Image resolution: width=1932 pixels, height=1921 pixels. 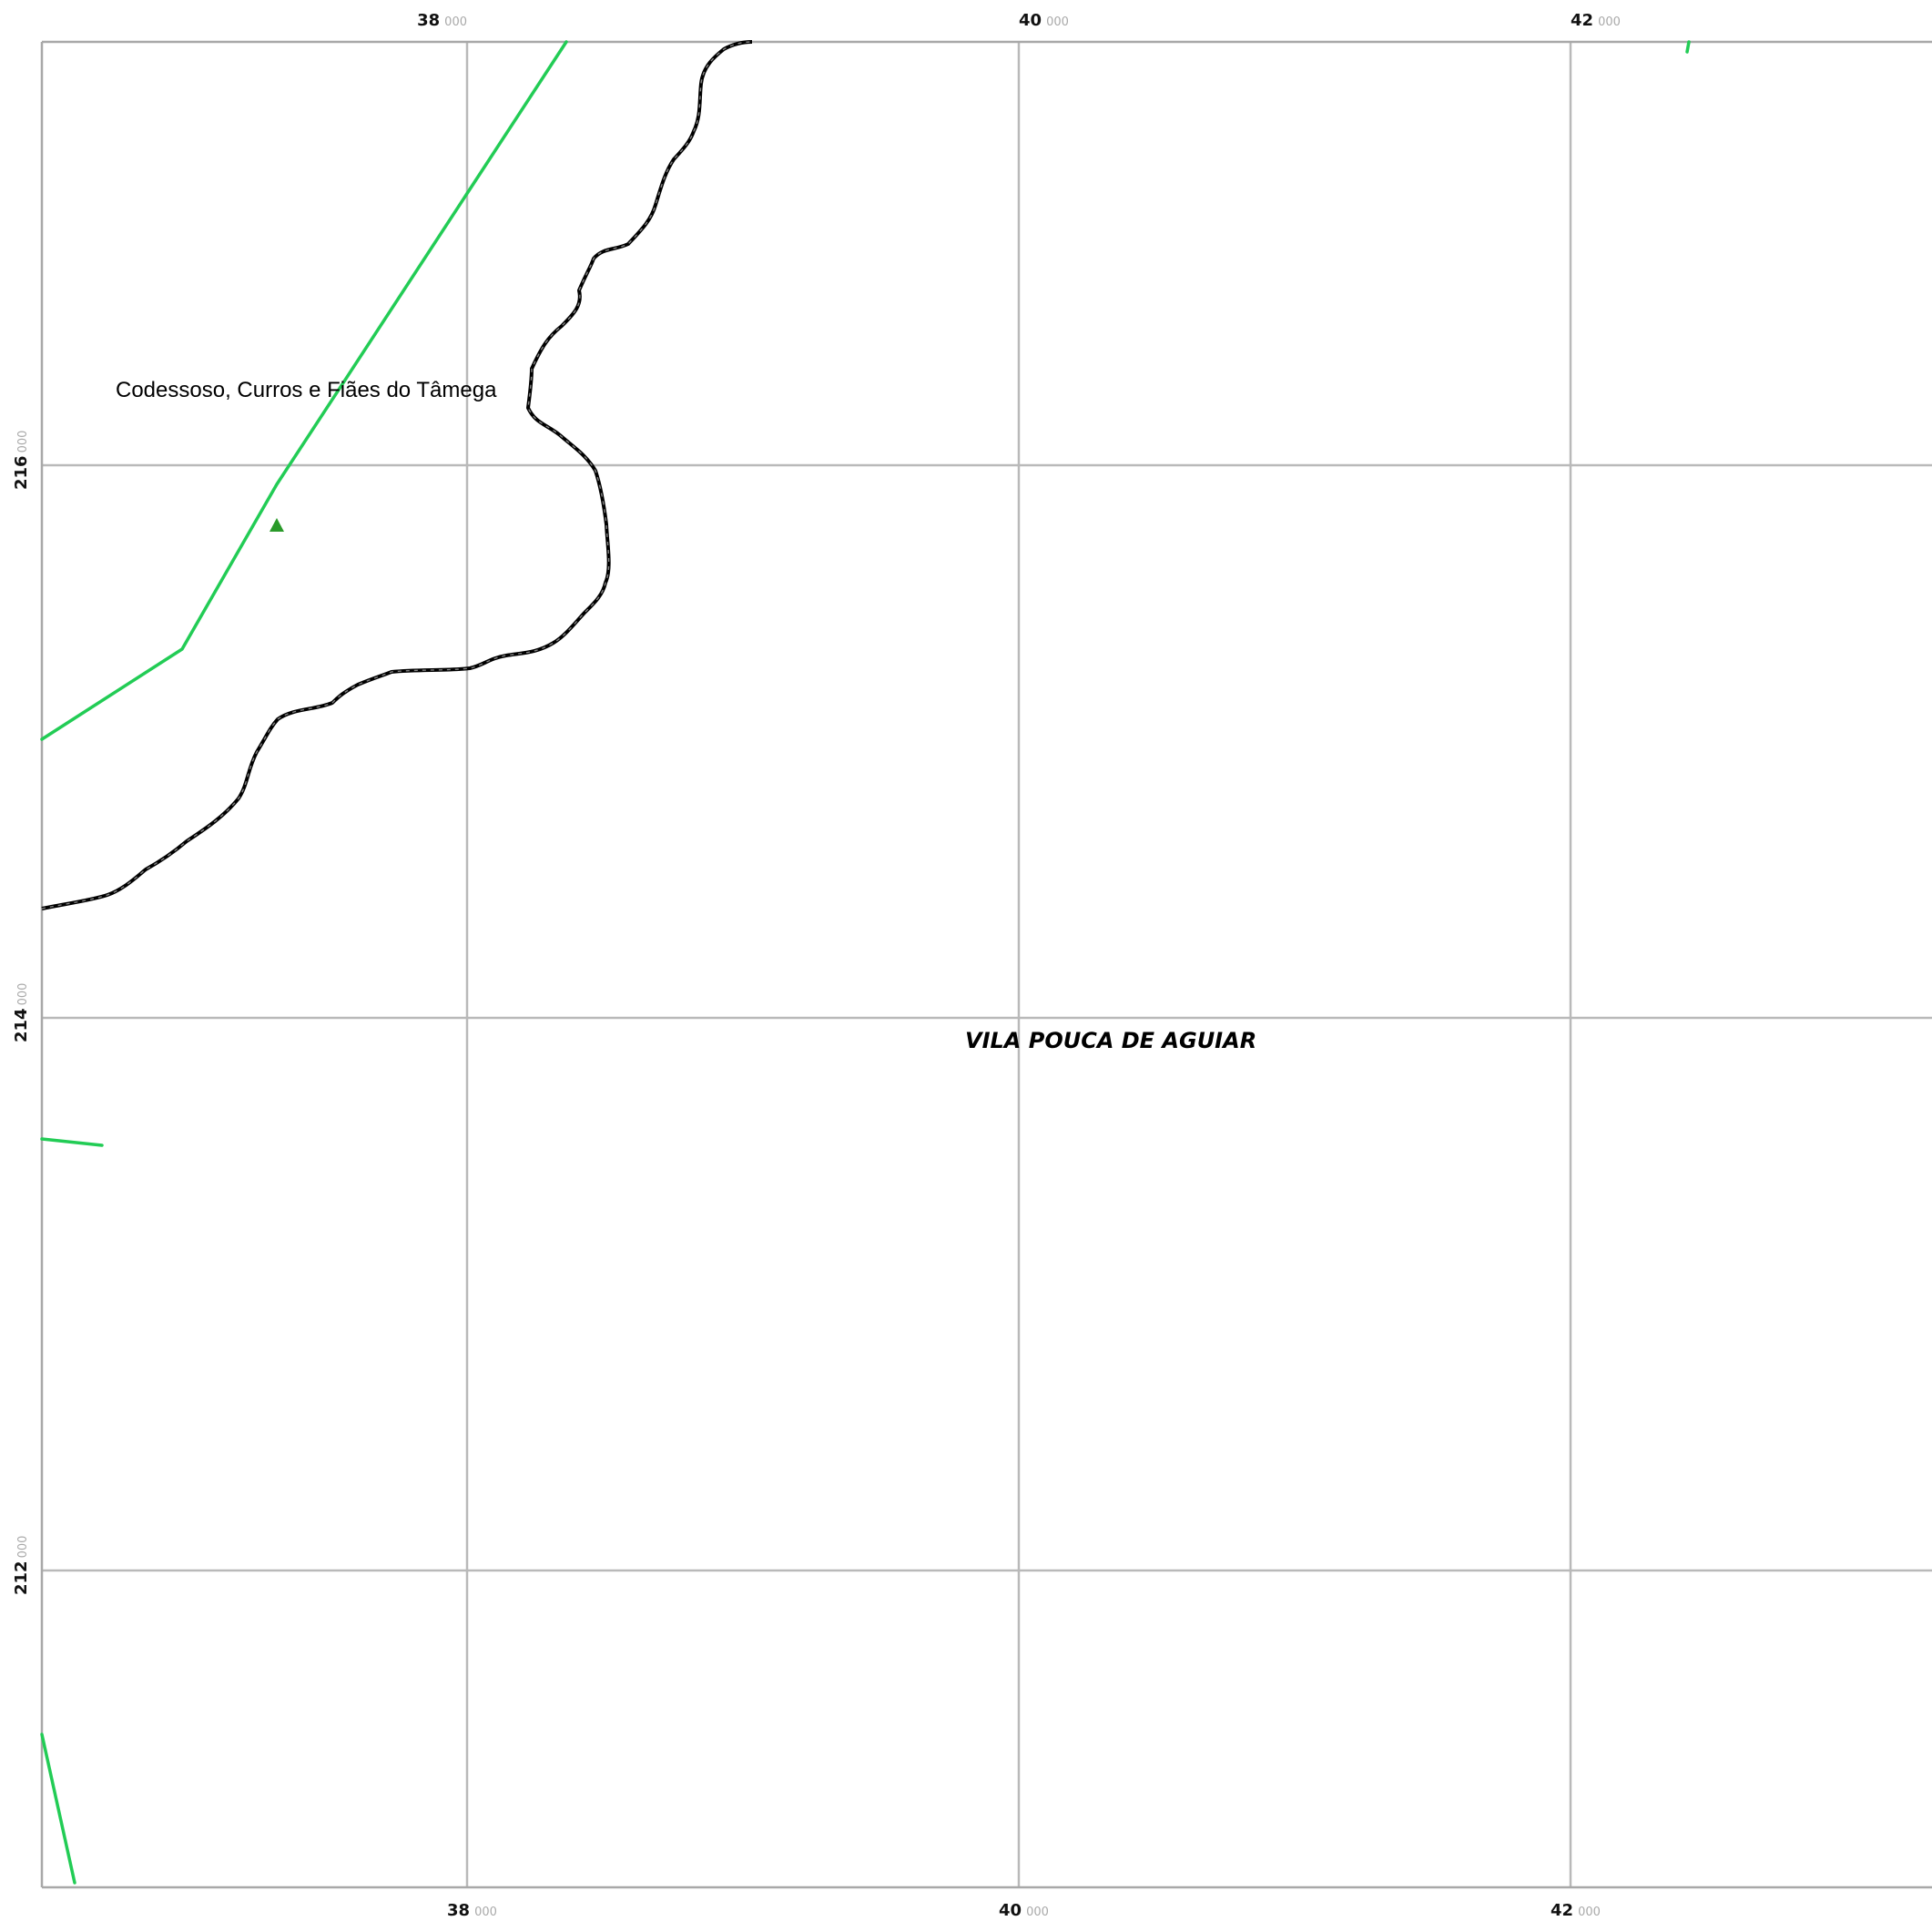 What do you see at coordinates (58, 1809) in the screenshot?
I see `road-line-bottom-left` at bounding box center [58, 1809].